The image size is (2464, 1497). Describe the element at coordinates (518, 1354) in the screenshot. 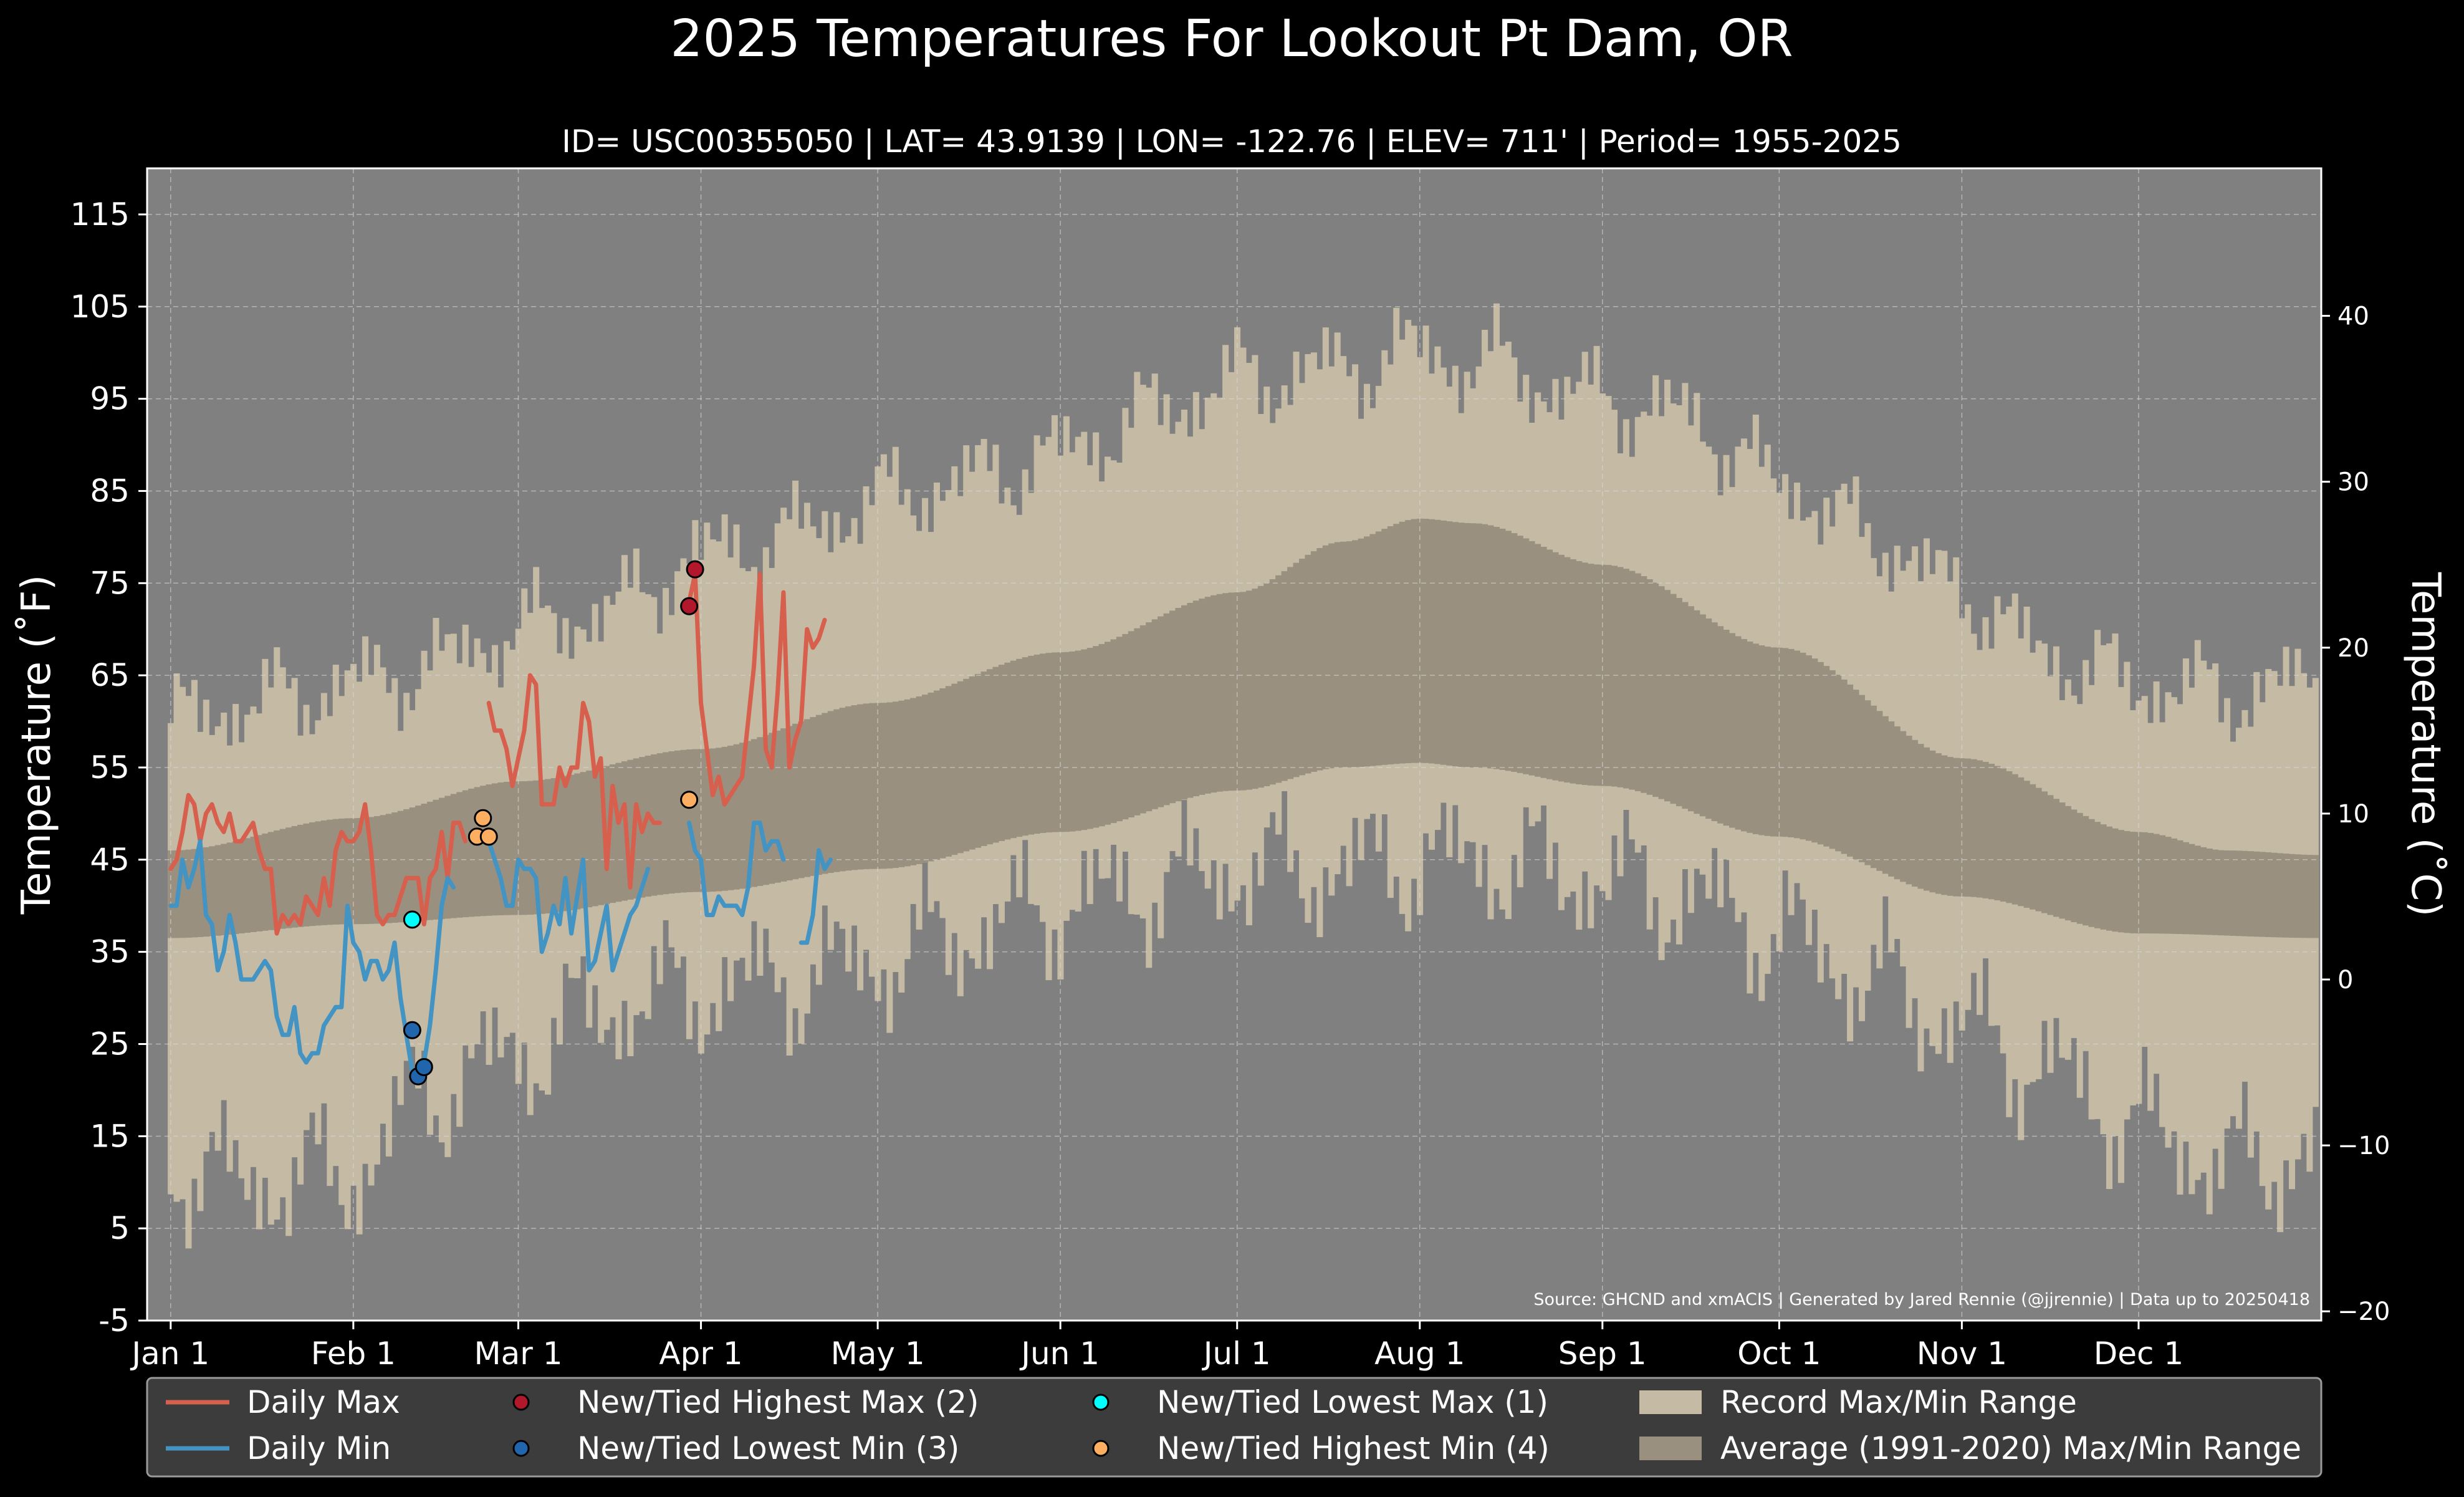

I see `x-tick-label: Mar 1` at that location.